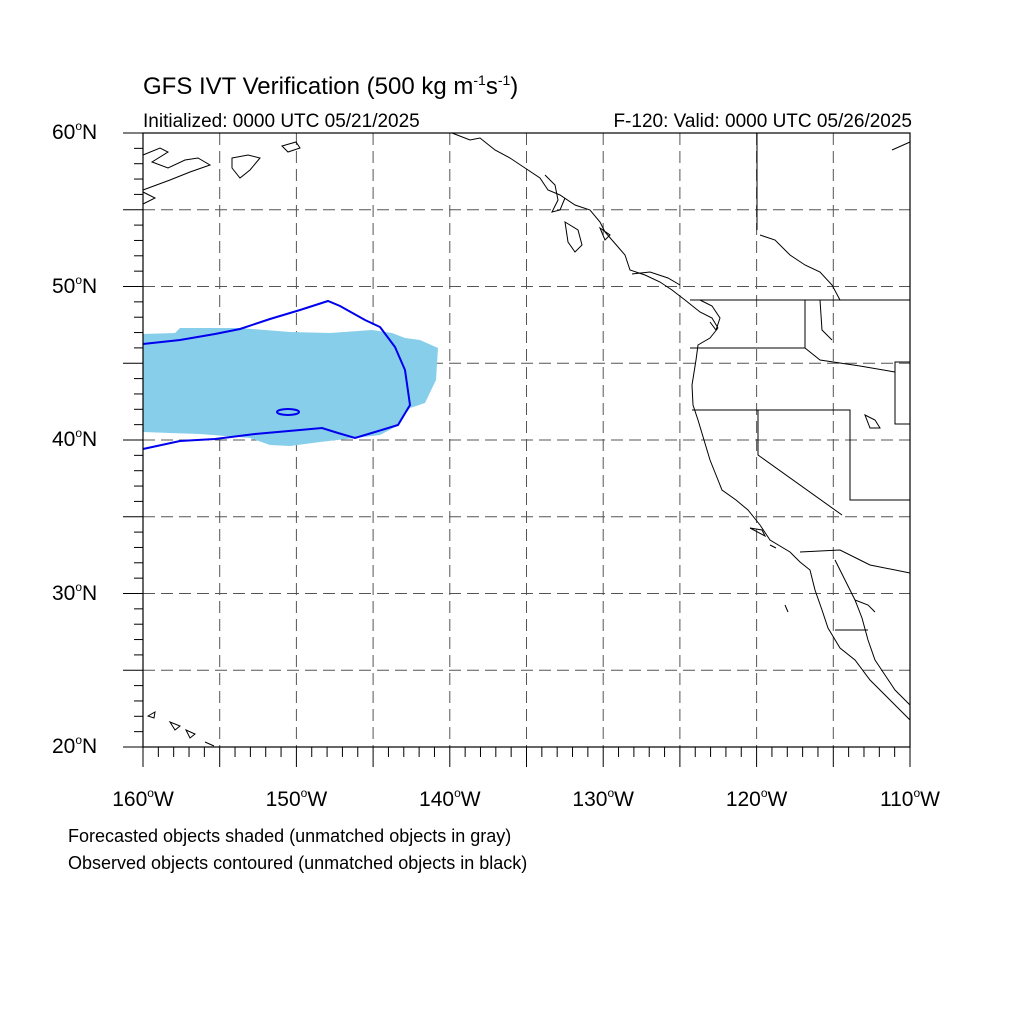  What do you see at coordinates (296, 798) in the screenshot?
I see `lon-label-150: 150oW` at bounding box center [296, 798].